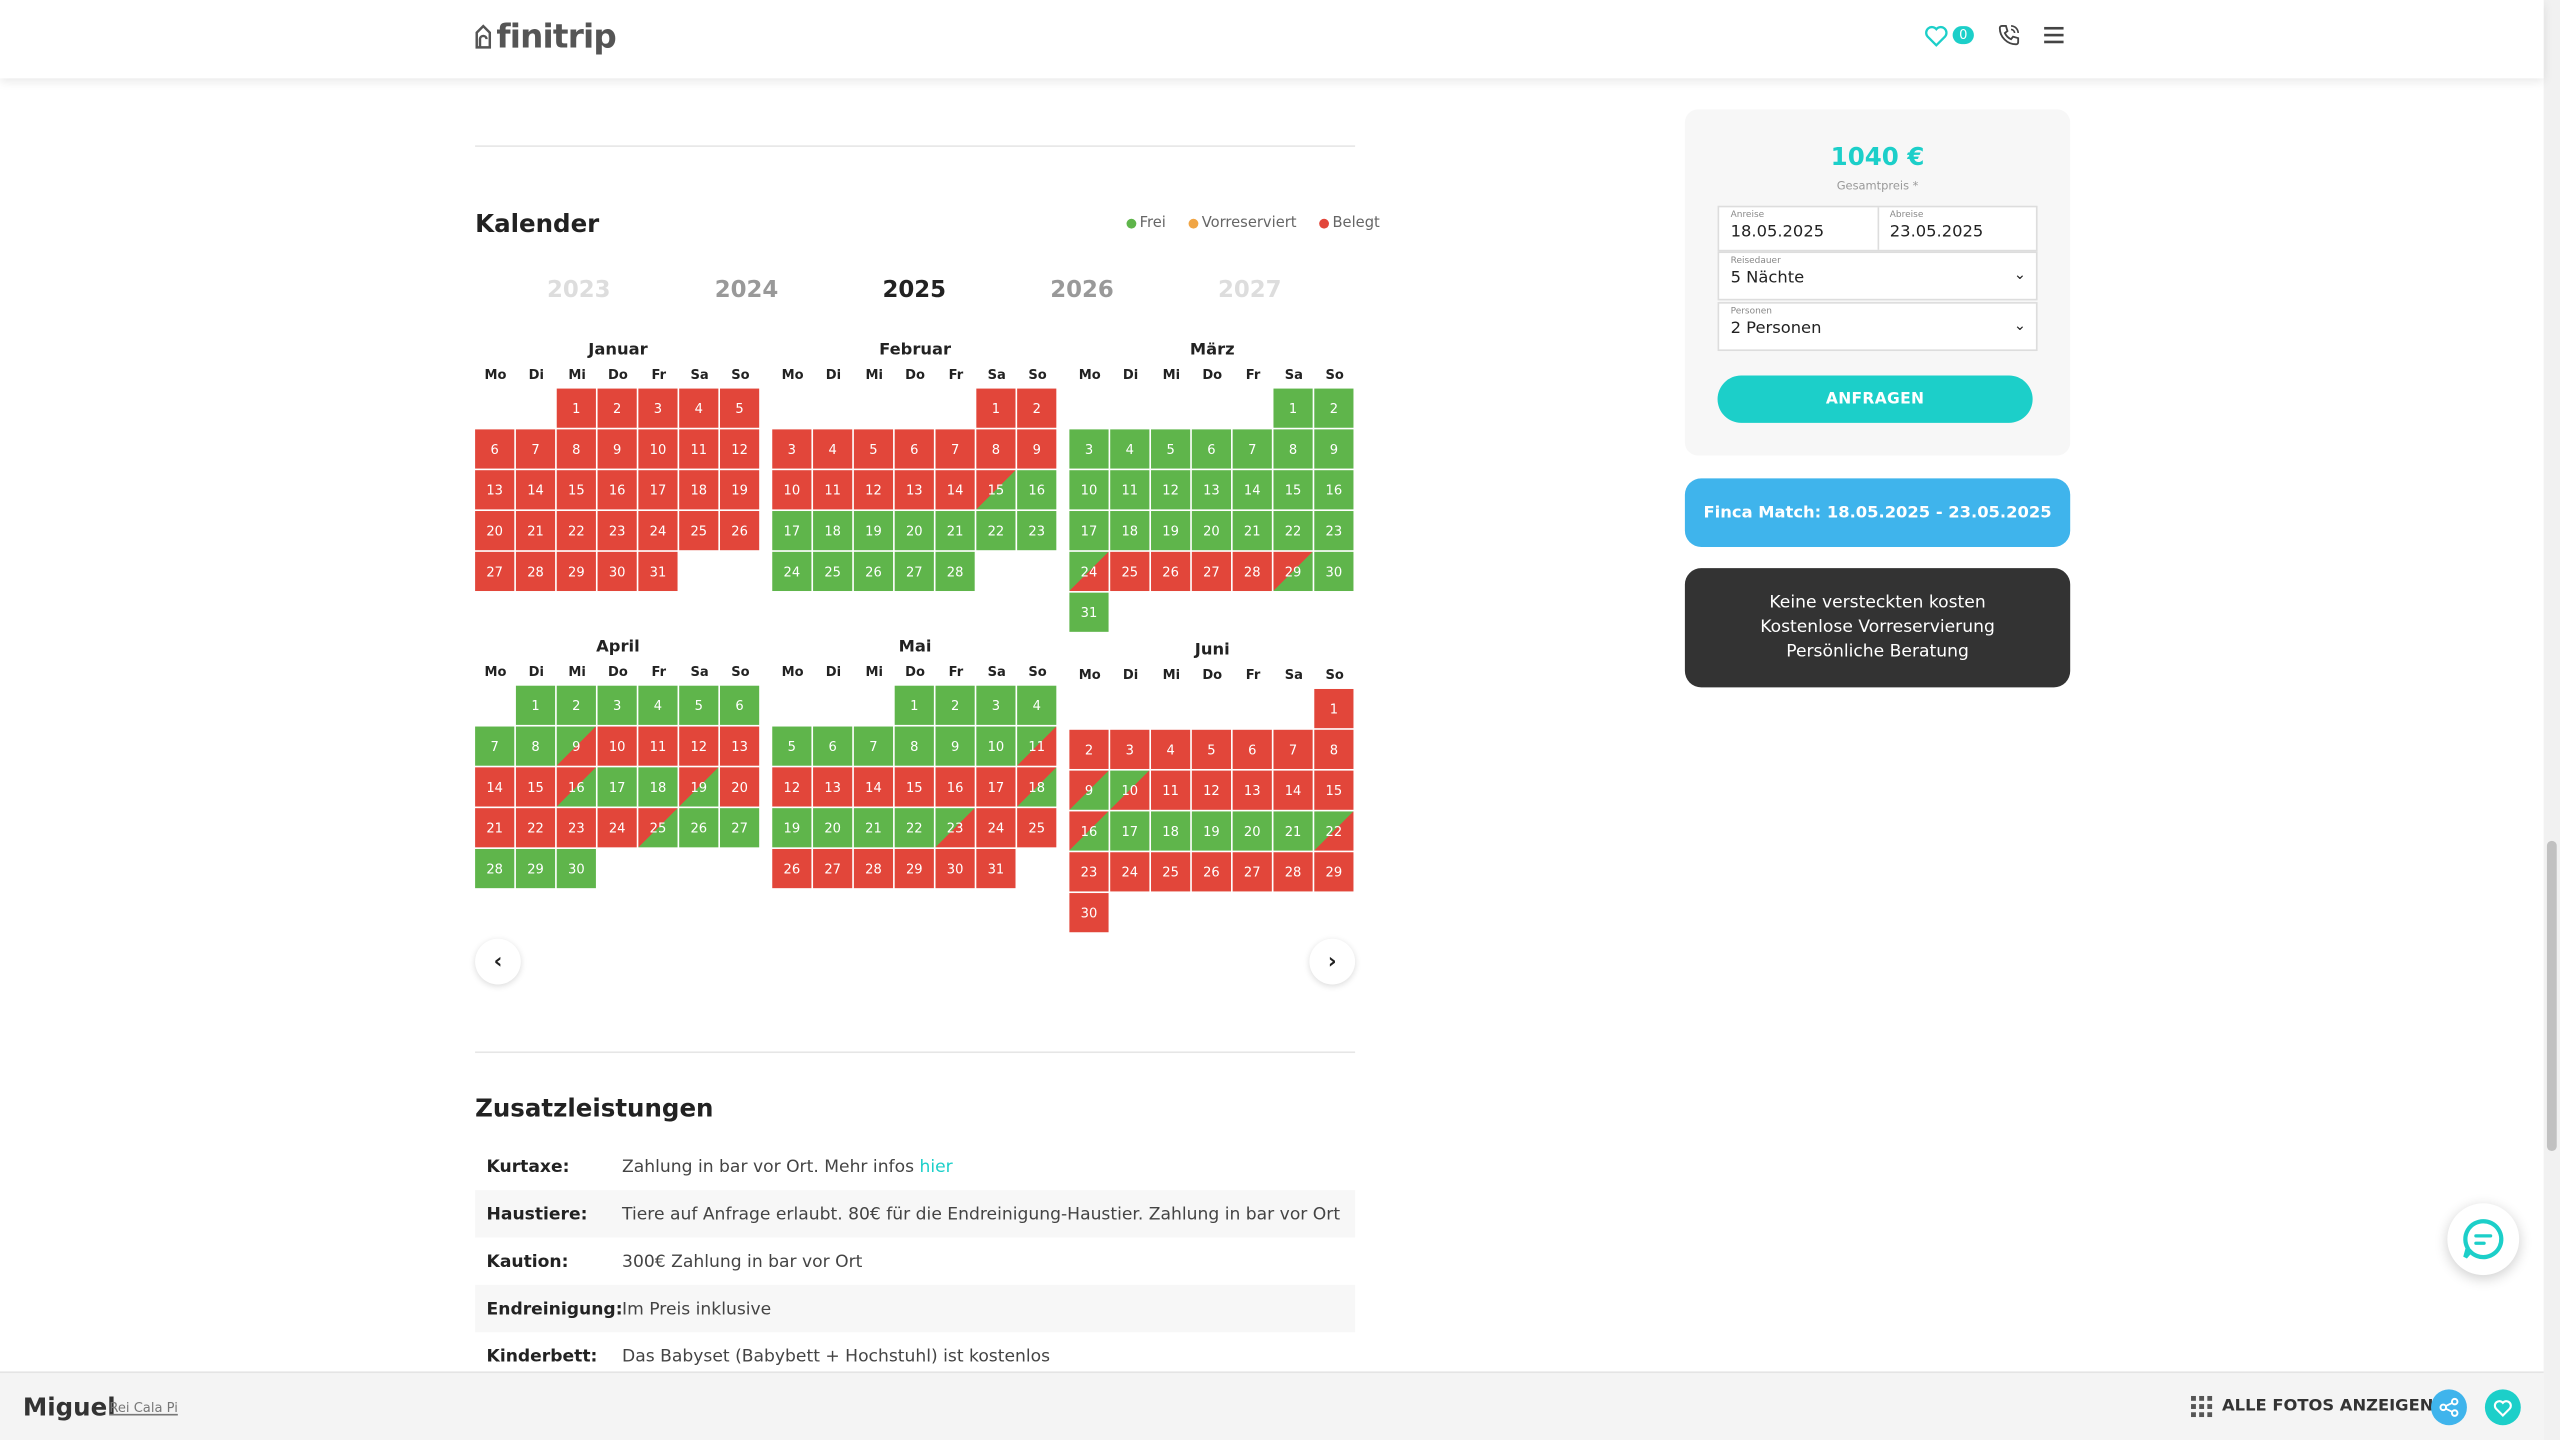 The height and width of the screenshot is (1440, 2560). Describe the element at coordinates (143, 1408) in the screenshot. I see `finca-location-link: Rei Cala Pi` at that location.